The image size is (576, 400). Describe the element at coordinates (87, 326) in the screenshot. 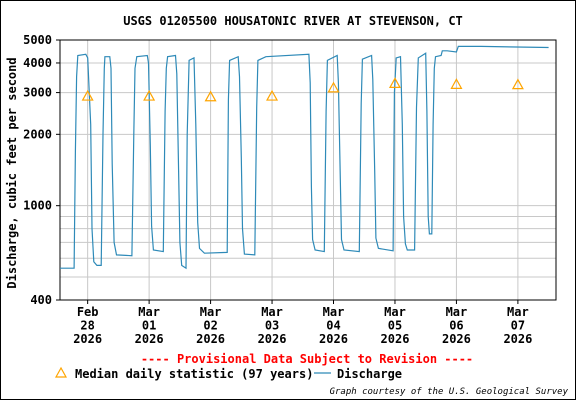

I see `x-tick-label-day: 28` at that location.